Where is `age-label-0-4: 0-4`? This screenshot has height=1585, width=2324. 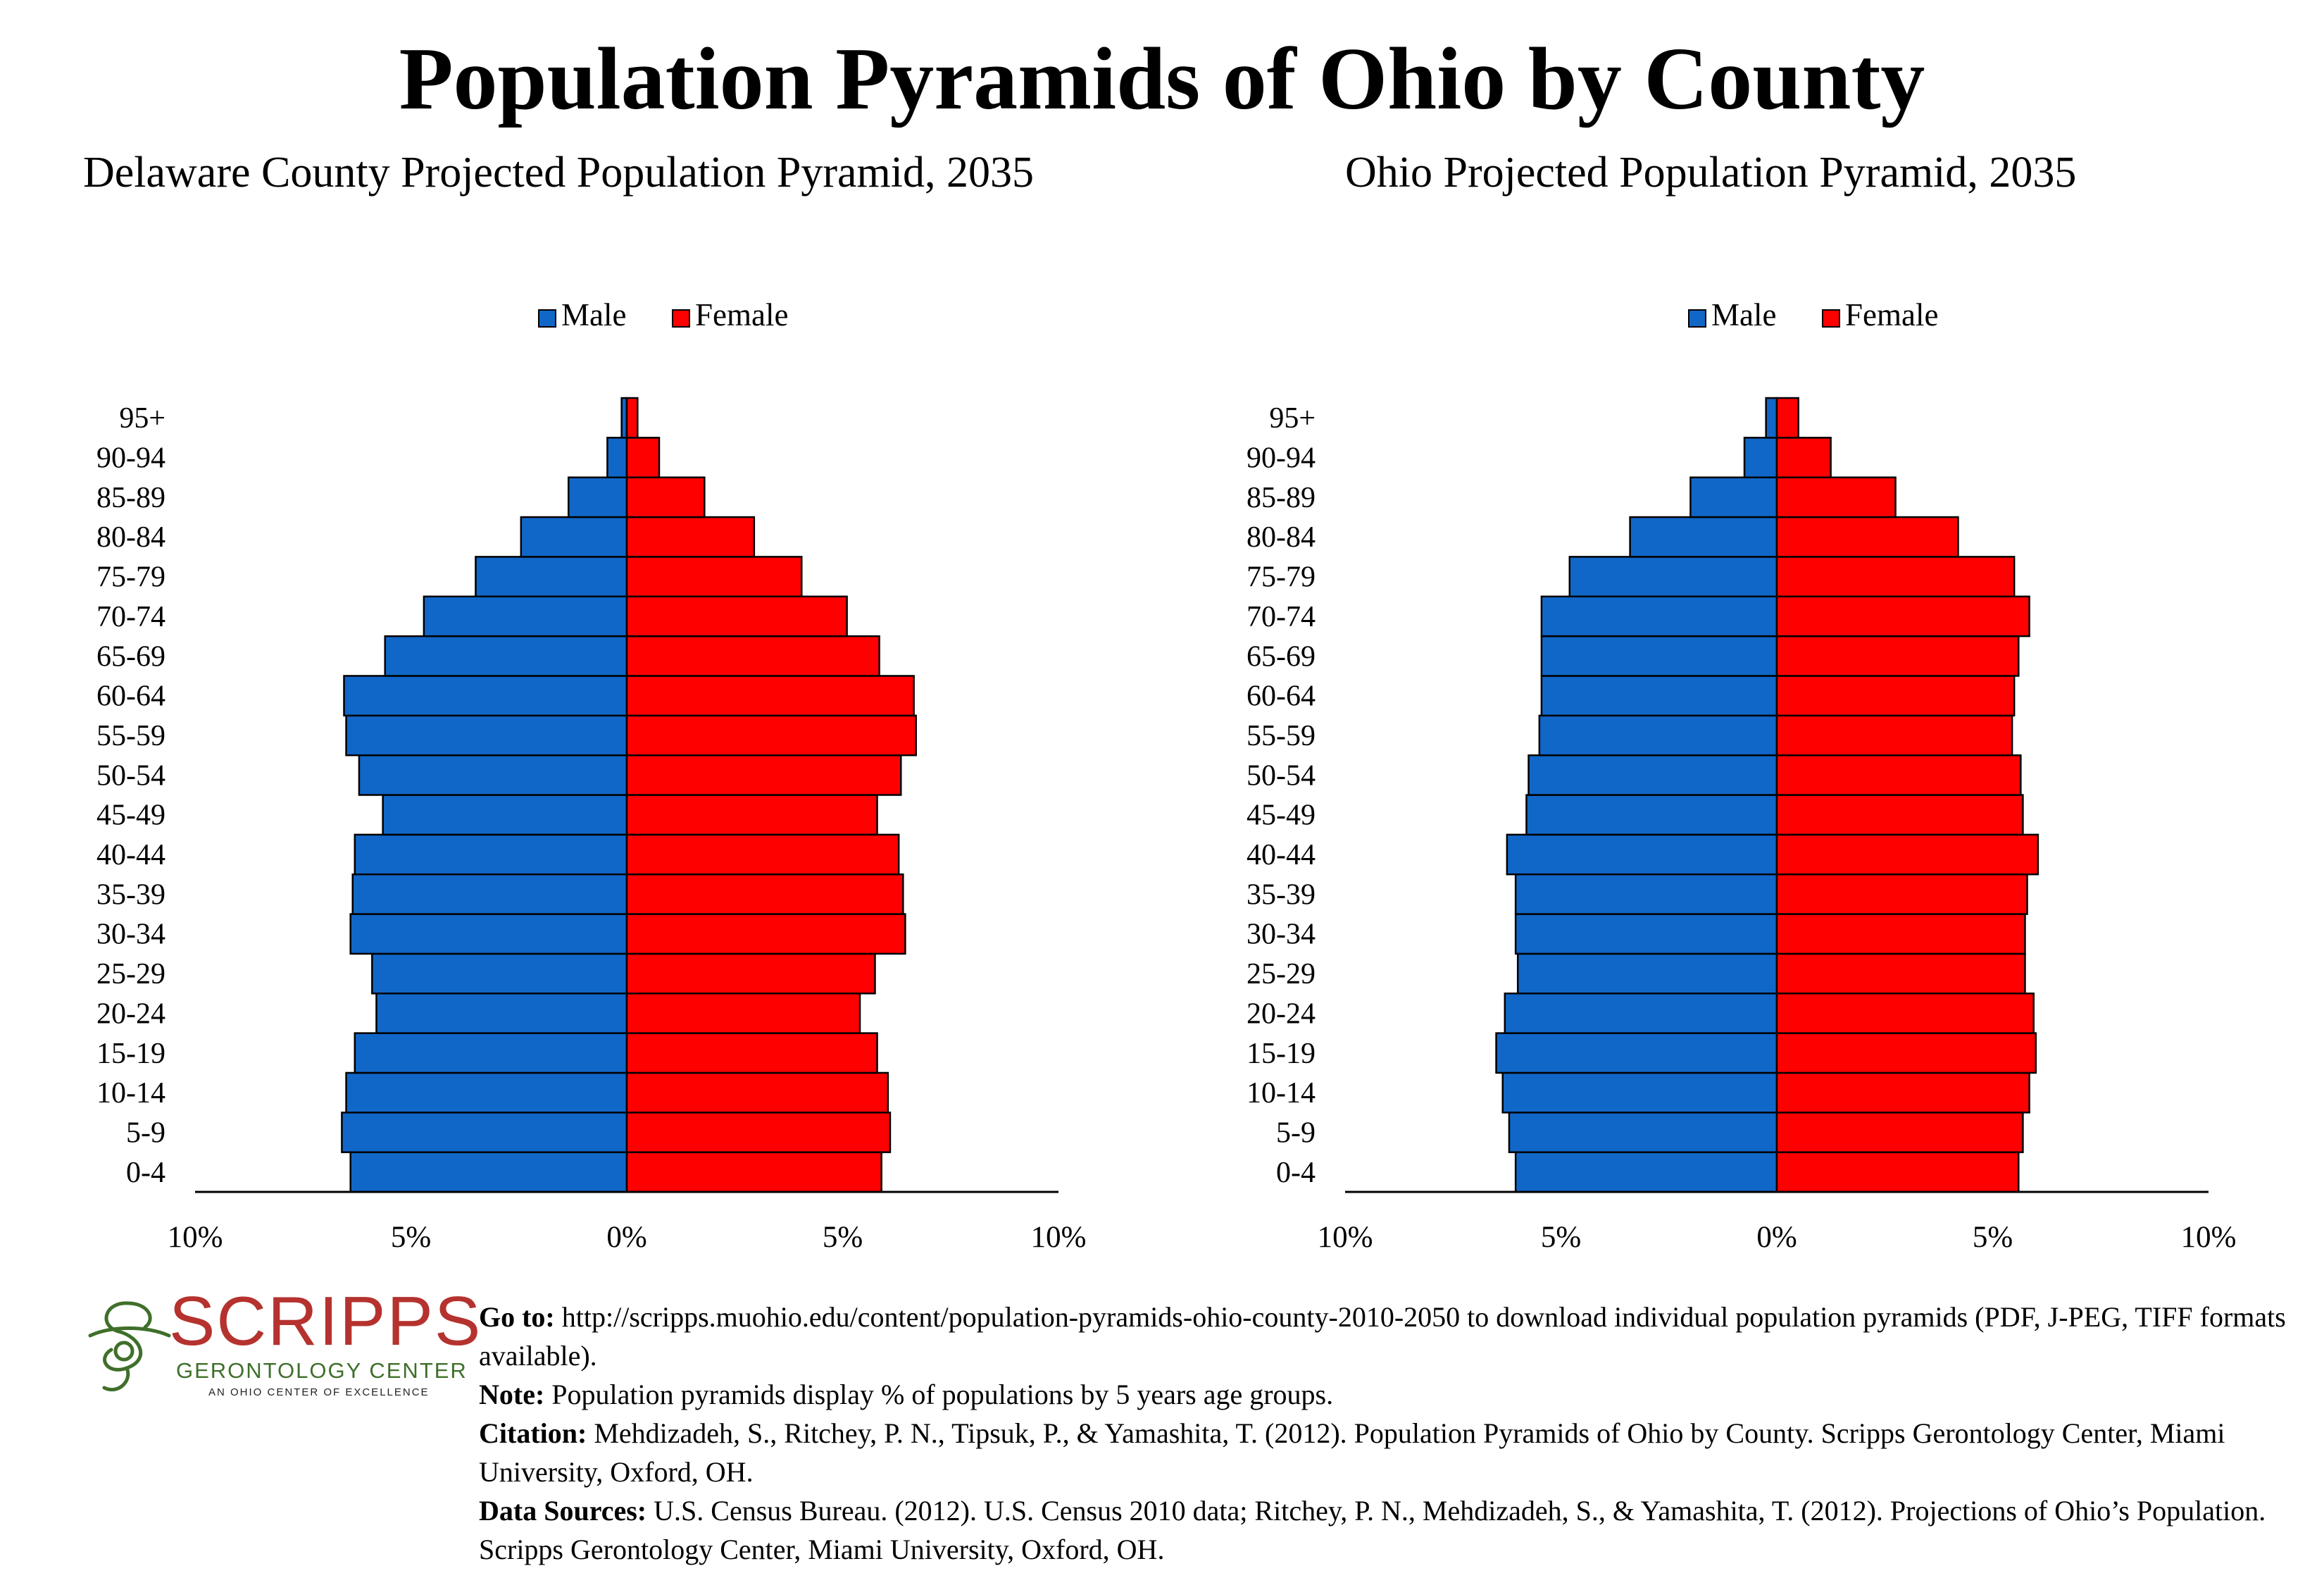 age-label-0-4: 0-4 is located at coordinates (1296, 1173).